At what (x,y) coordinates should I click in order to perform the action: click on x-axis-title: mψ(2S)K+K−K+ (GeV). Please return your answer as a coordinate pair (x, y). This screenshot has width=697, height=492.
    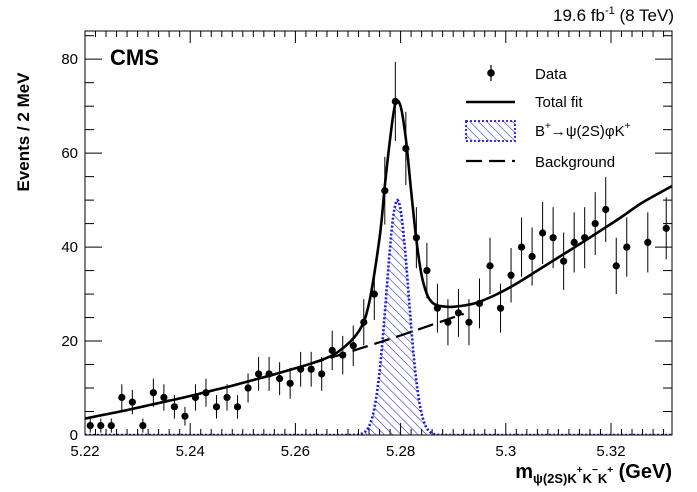
    Looking at the image, I should click on (593, 473).